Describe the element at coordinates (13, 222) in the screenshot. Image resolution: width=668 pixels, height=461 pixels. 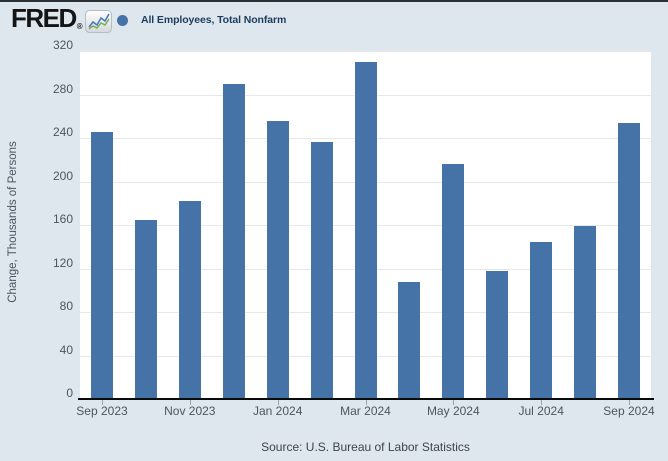
I see `y-axis-title: Change, Thousands of Persons` at that location.